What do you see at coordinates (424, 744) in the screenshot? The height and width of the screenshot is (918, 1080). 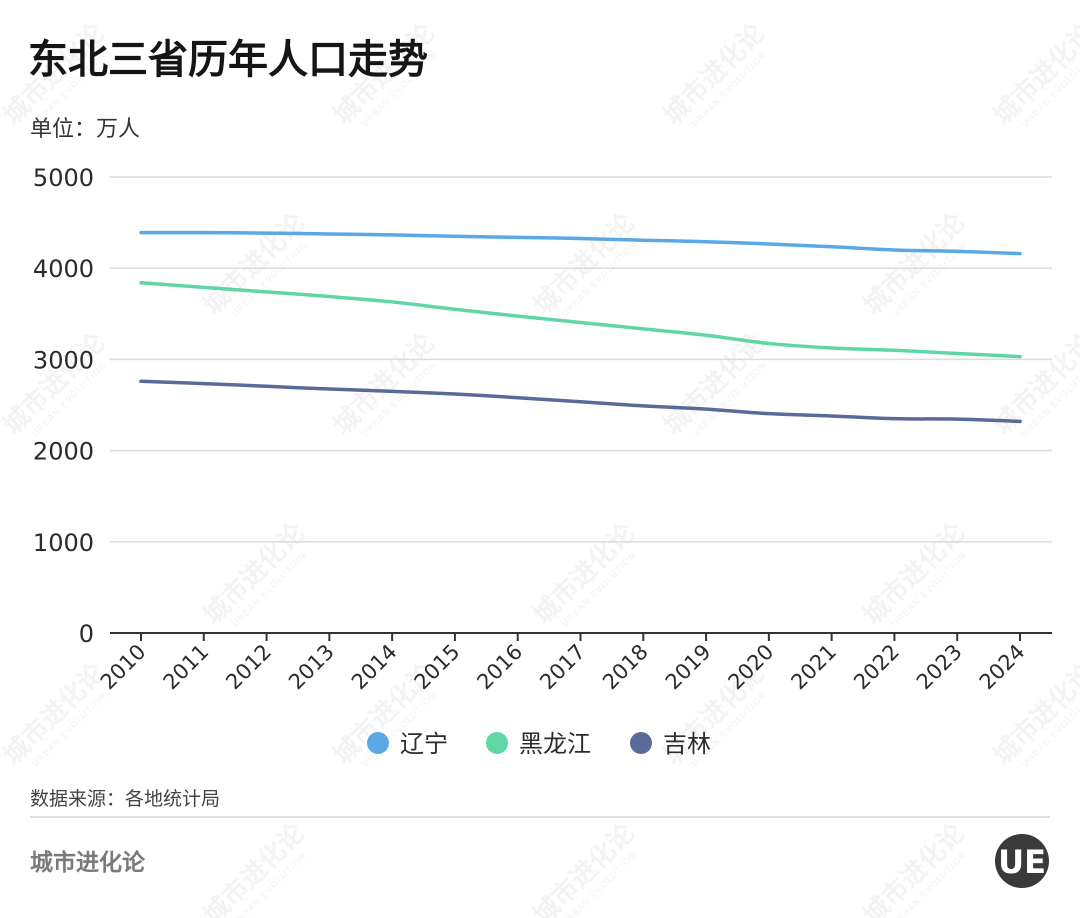 I see `legend-label: 辽宁` at bounding box center [424, 744].